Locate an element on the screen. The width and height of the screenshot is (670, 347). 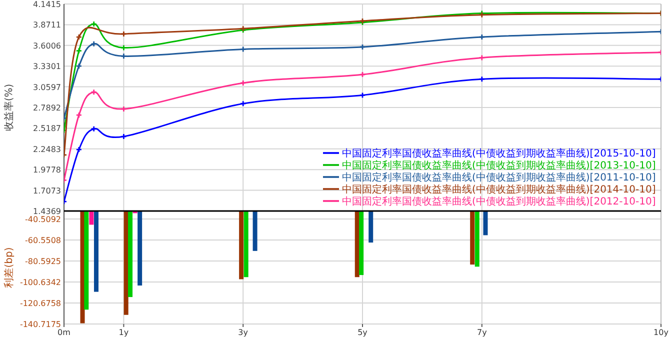
y-tick-label: 1.9778 is located at coordinates (47, 170).